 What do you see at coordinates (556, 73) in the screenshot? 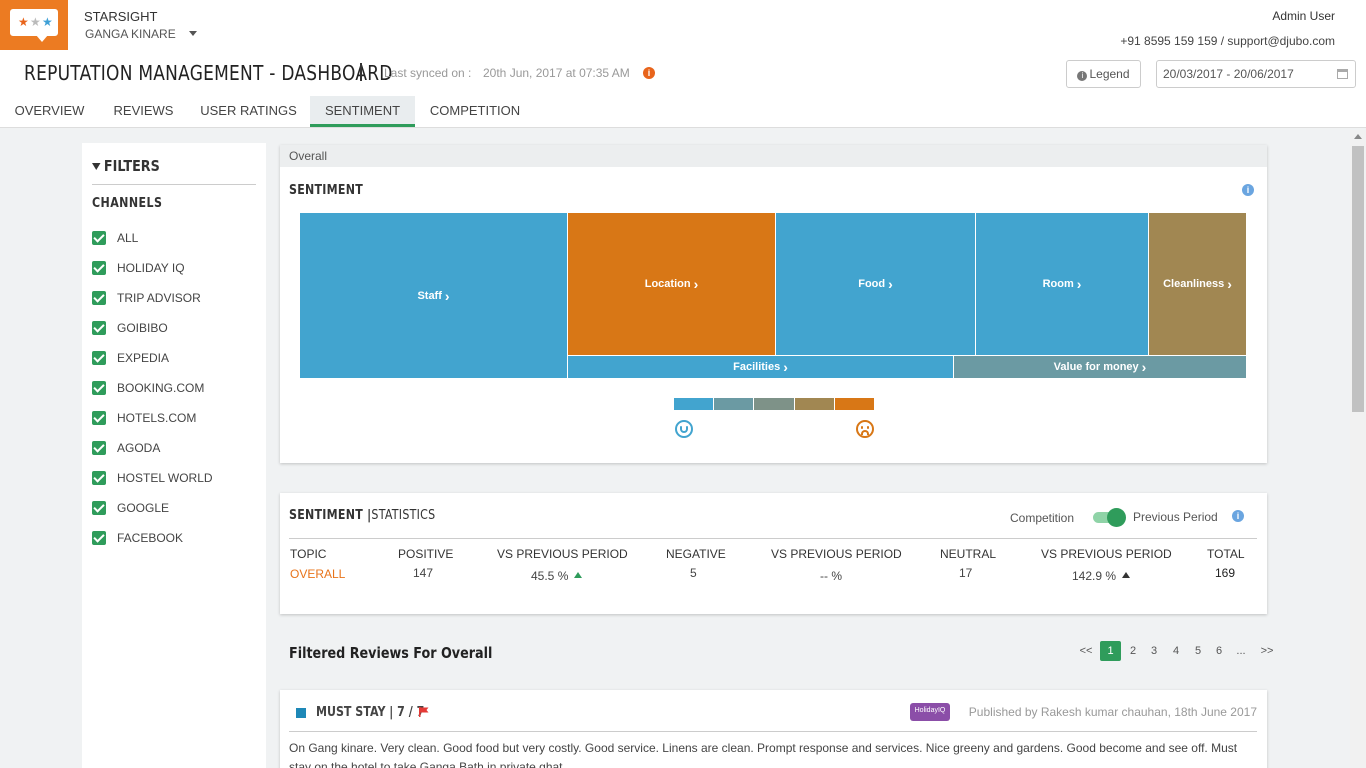
I see `sync-value: 20th Jun, 2017 at 07:35 AM` at bounding box center [556, 73].